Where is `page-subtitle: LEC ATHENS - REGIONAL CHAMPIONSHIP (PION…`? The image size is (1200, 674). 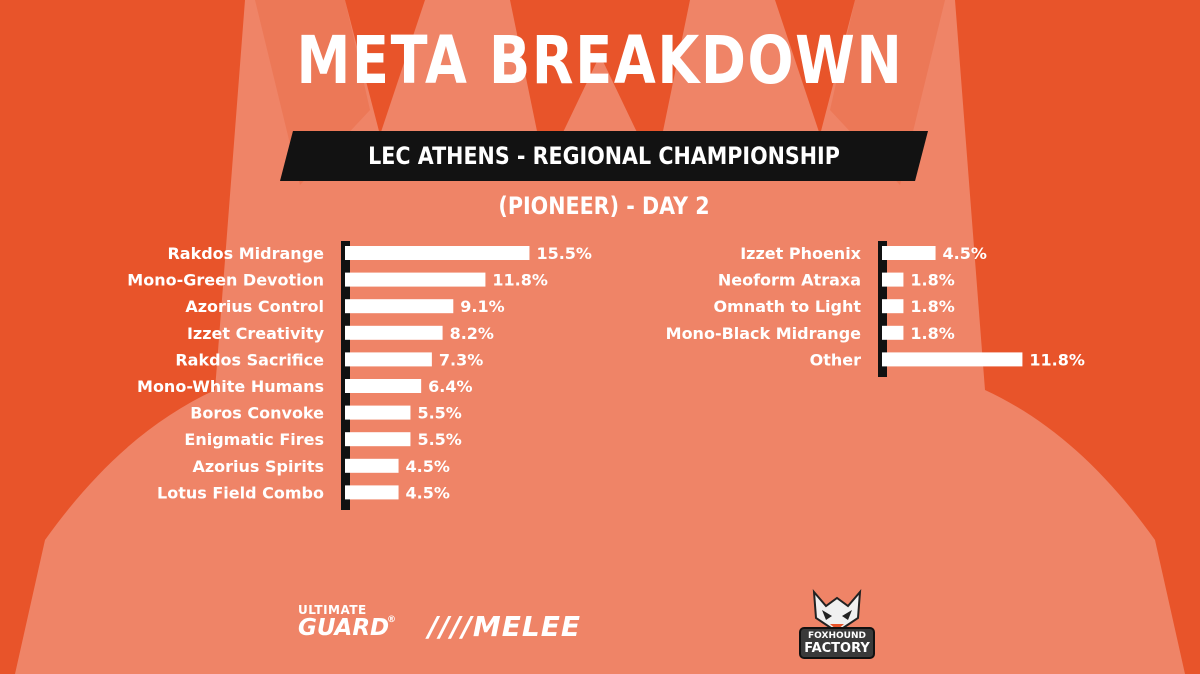 page-subtitle: LEC ATHENS - REGIONAL CHAMPIONSHIP (PION… is located at coordinates (604, 181).